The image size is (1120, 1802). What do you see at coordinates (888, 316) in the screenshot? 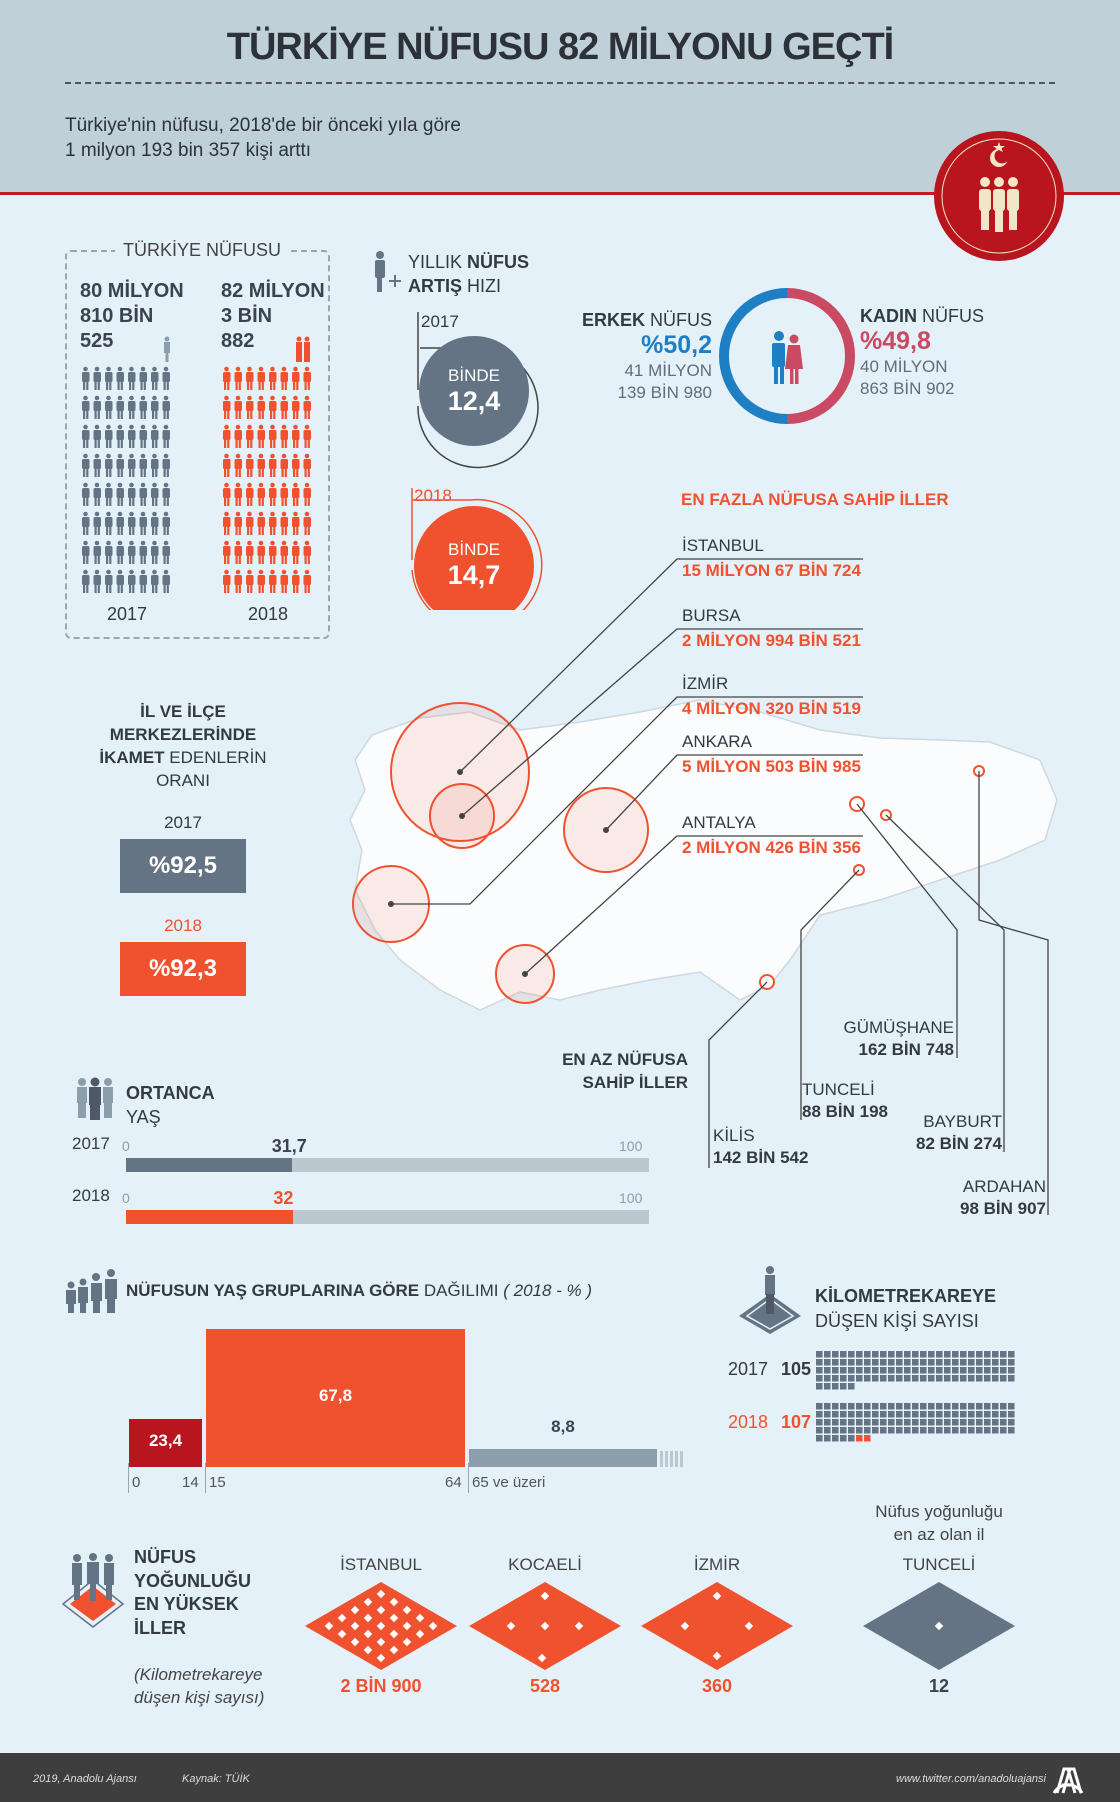
I see `t: KADIN` at bounding box center [888, 316].